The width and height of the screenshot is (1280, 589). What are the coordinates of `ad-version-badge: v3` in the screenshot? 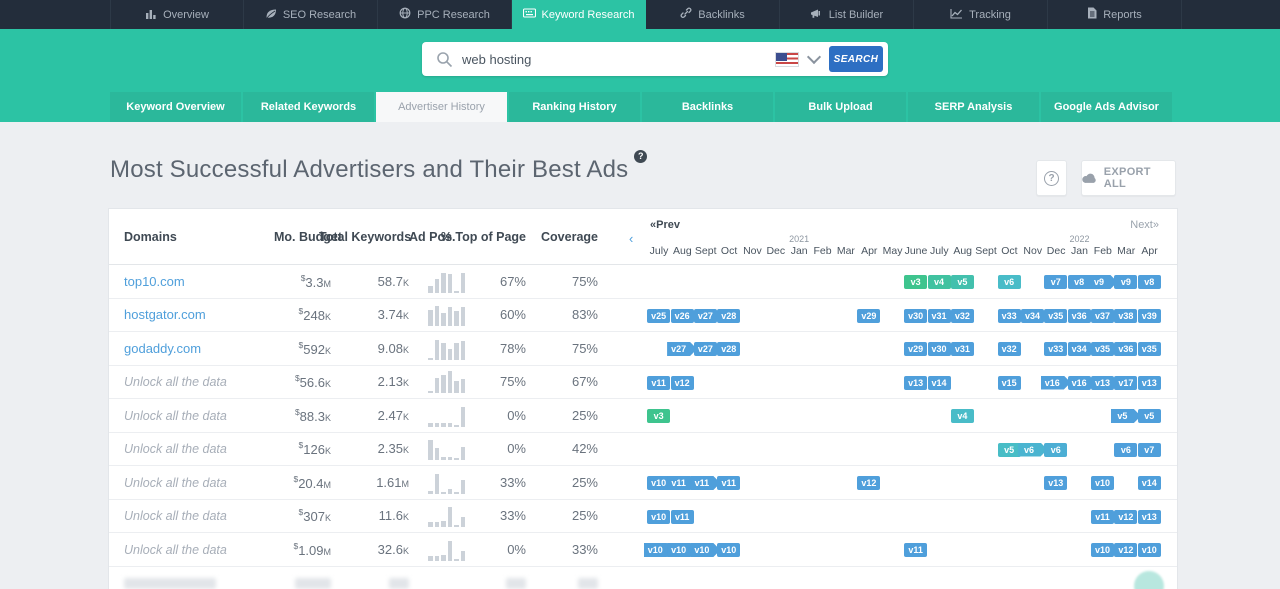 It's located at (916, 282).